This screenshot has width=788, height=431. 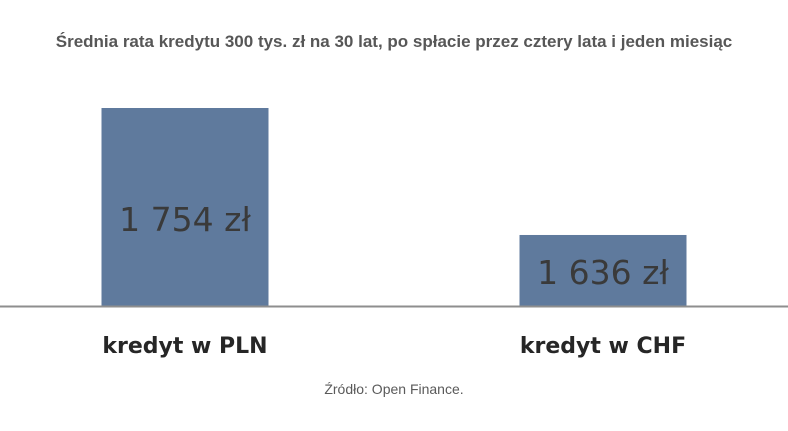 What do you see at coordinates (184, 346) in the screenshot?
I see `category-label-pln: kredyt w PLN` at bounding box center [184, 346].